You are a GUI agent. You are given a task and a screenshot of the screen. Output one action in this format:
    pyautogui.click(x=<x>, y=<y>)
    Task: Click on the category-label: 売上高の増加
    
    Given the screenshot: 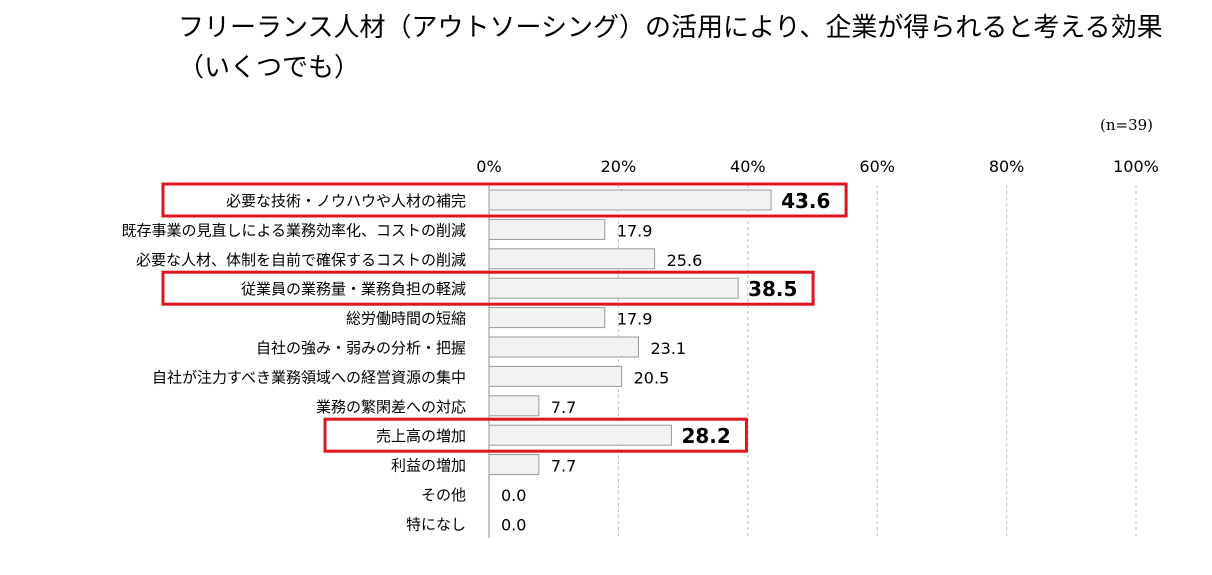 What is the action you would take?
    pyautogui.click(x=421, y=436)
    